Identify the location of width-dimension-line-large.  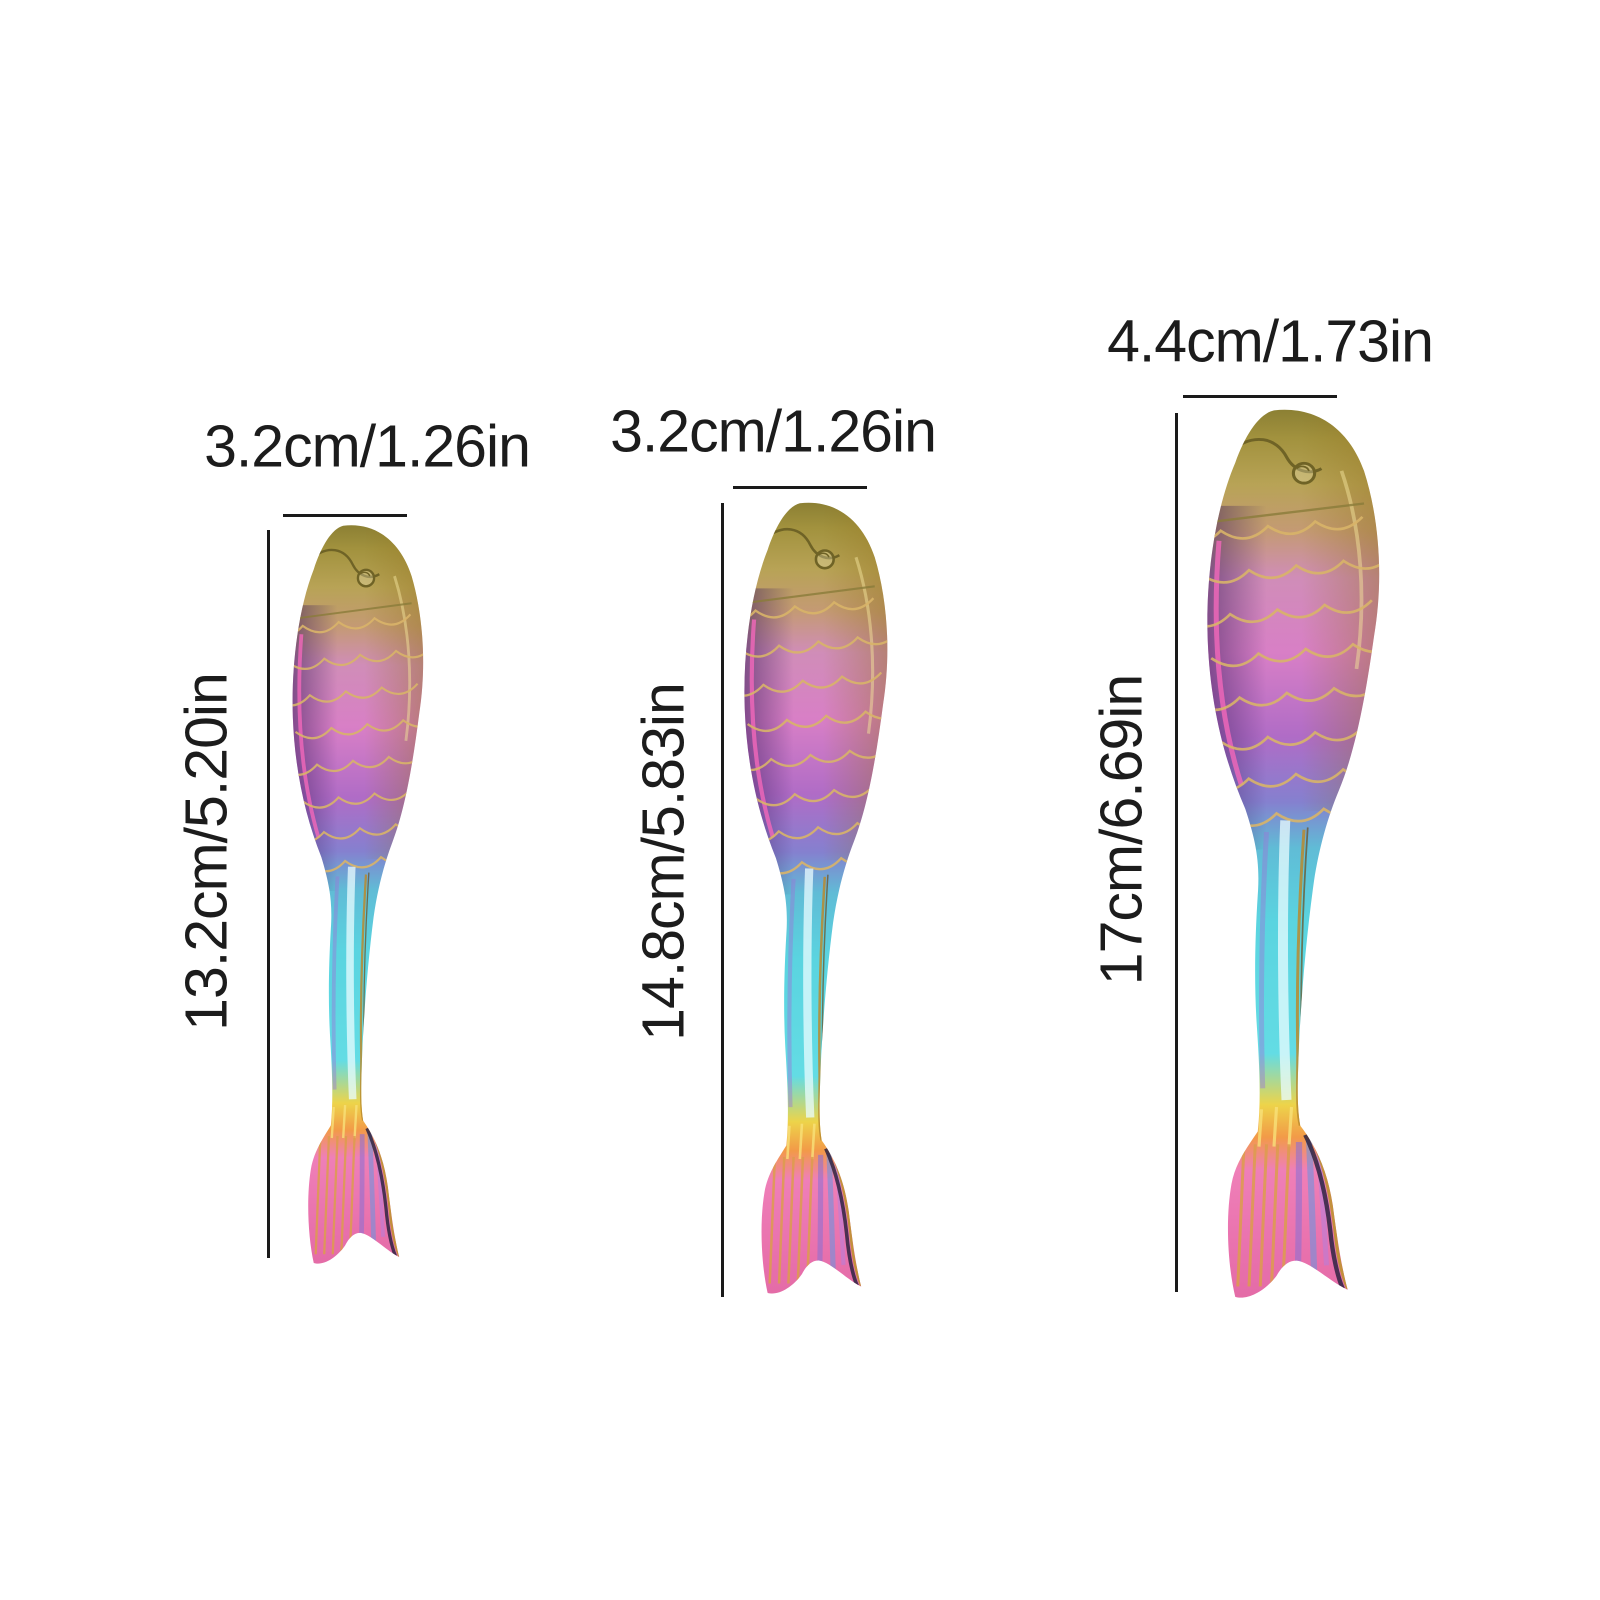
(1260, 396).